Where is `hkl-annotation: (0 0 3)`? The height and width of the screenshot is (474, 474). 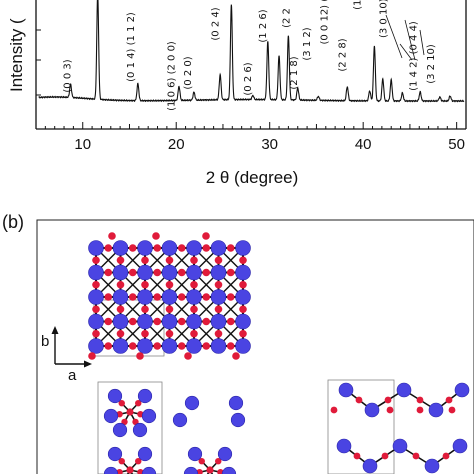
hkl-annotation: (0 0 3) is located at coordinates (68, 75).